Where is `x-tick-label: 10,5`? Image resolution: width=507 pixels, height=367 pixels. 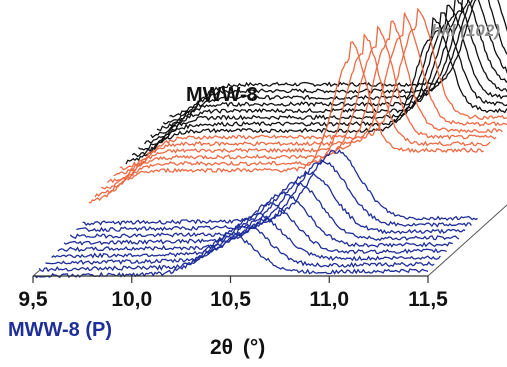 x-tick-label: 10,5 is located at coordinates (230, 299).